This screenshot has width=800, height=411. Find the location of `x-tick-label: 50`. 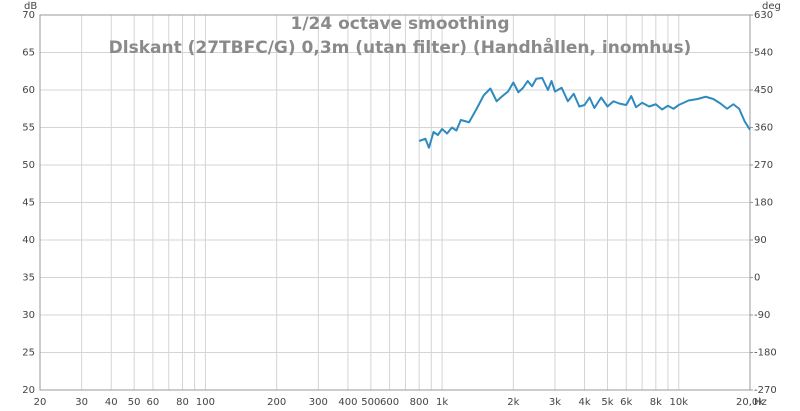

x-tick-label: 50 is located at coordinates (134, 402).